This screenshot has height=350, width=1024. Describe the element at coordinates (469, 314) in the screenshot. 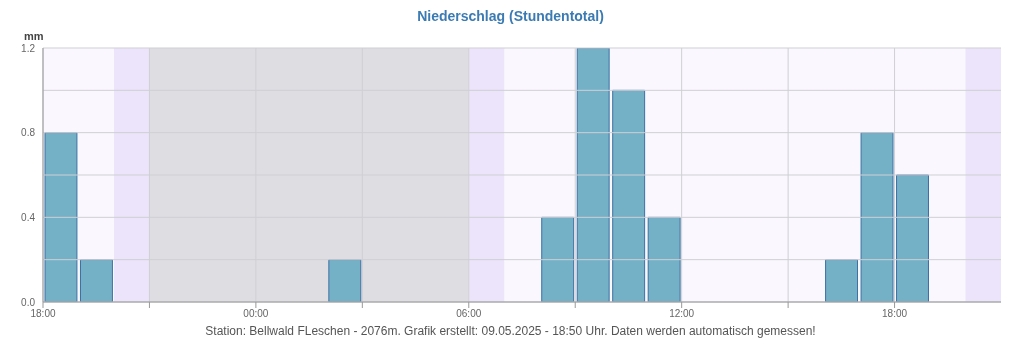

I see `x-tick-label: 06:00` at that location.